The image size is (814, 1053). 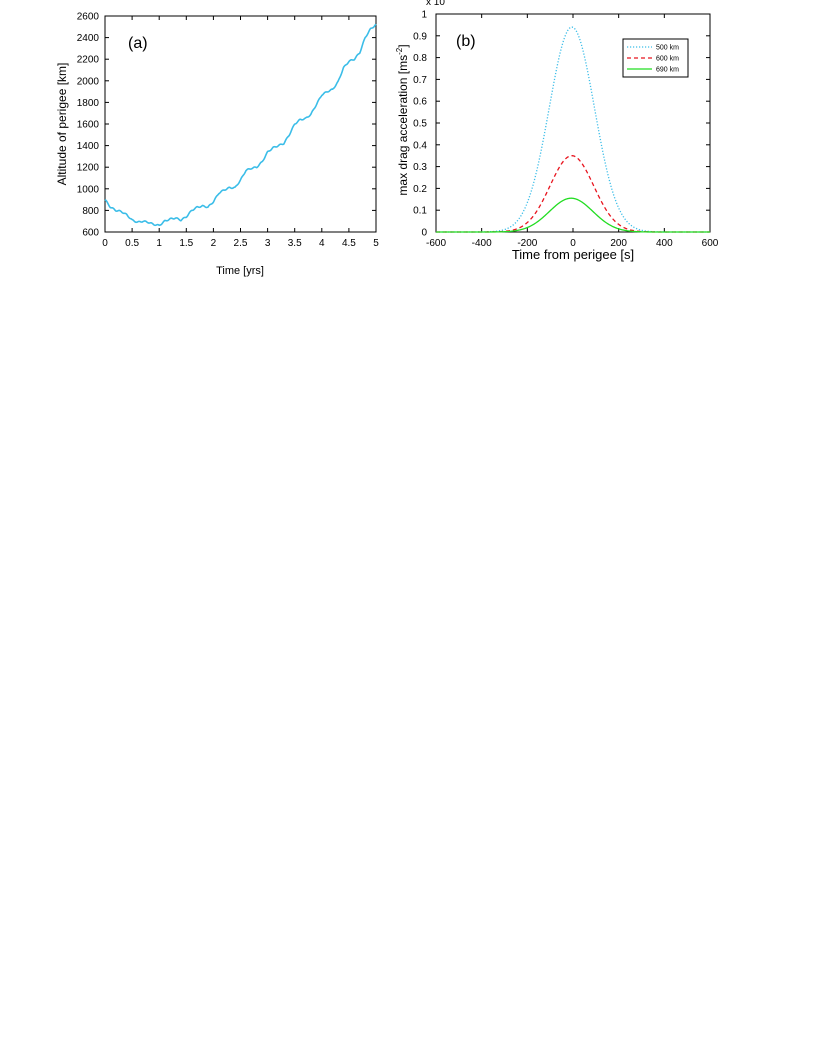 I want to click on chart-a-y-axis-label: Altitude of perigee [km], so click(x=62, y=124).